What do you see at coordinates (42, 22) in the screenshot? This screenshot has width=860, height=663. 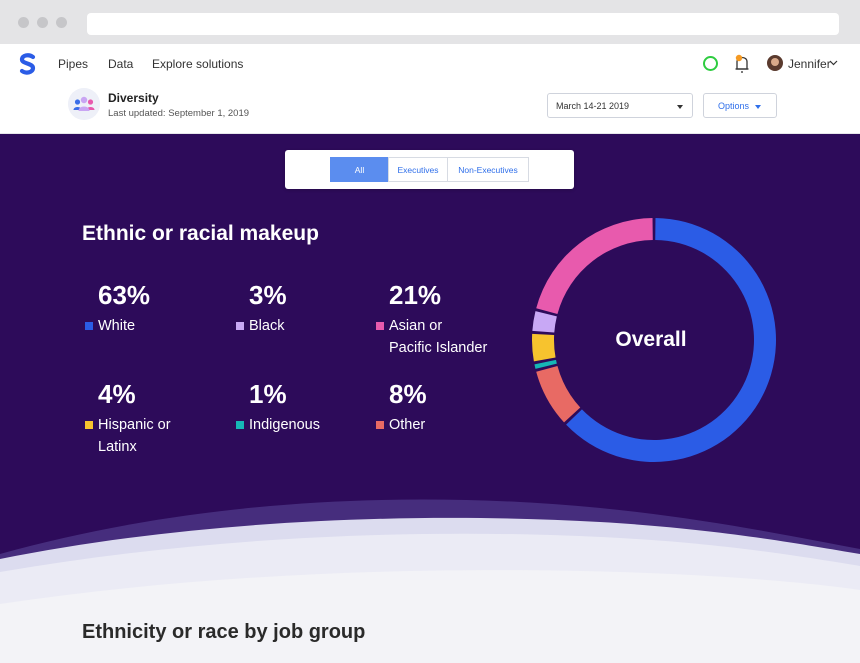 I see `window-minimize-dot` at bounding box center [42, 22].